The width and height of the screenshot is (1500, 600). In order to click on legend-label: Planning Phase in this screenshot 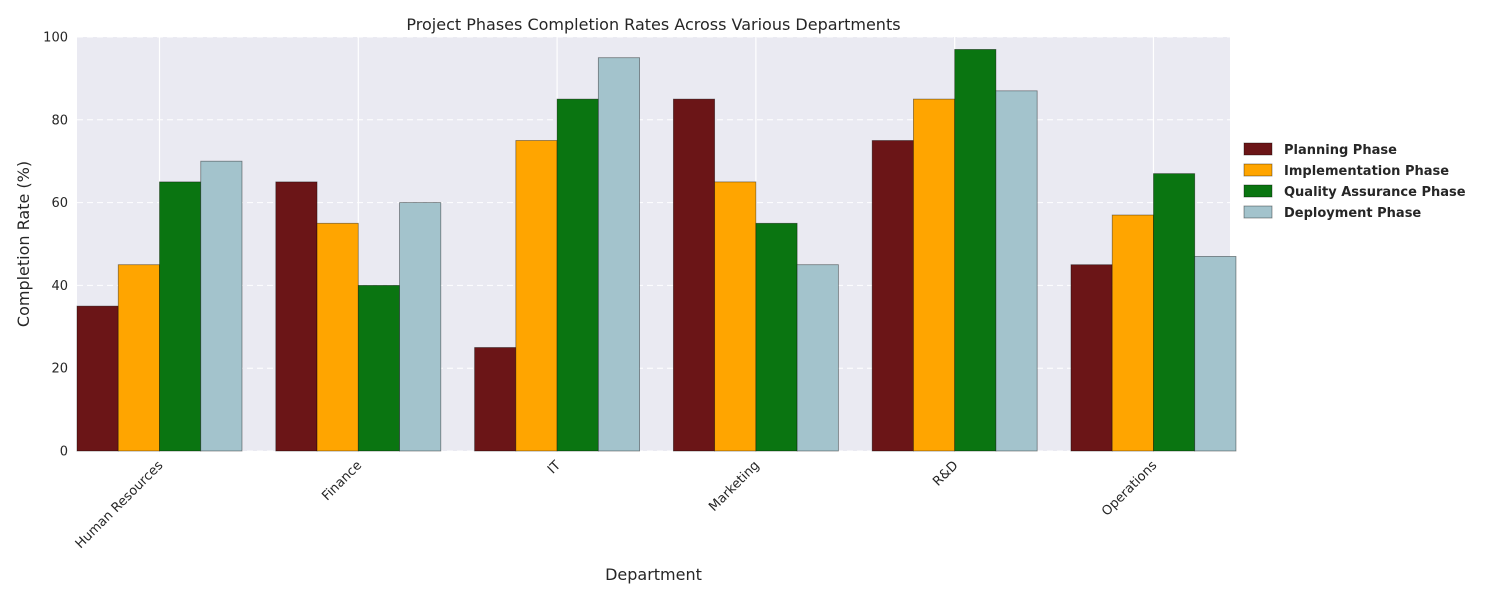, I will do `click(1340, 150)`.